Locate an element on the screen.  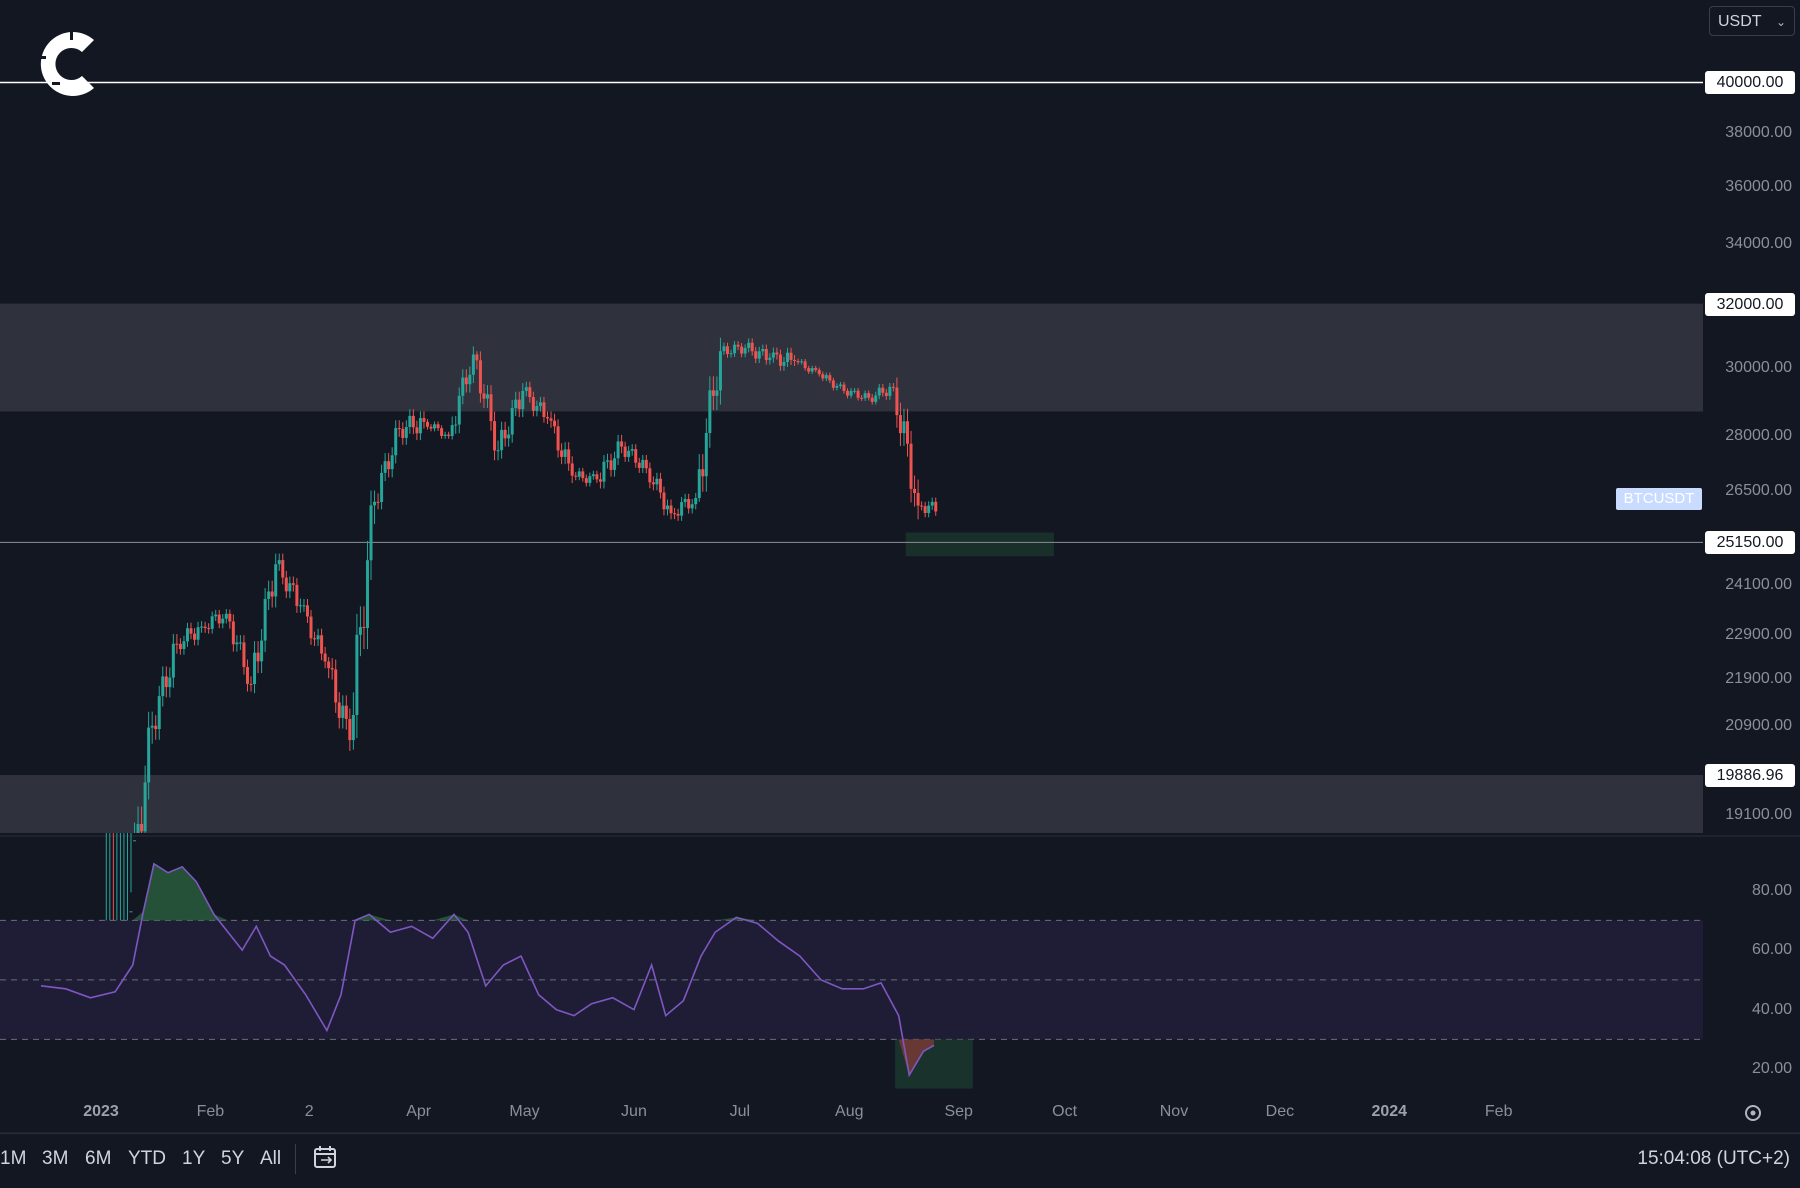
price-tick-label: 36000.00 is located at coordinates (1758, 186).